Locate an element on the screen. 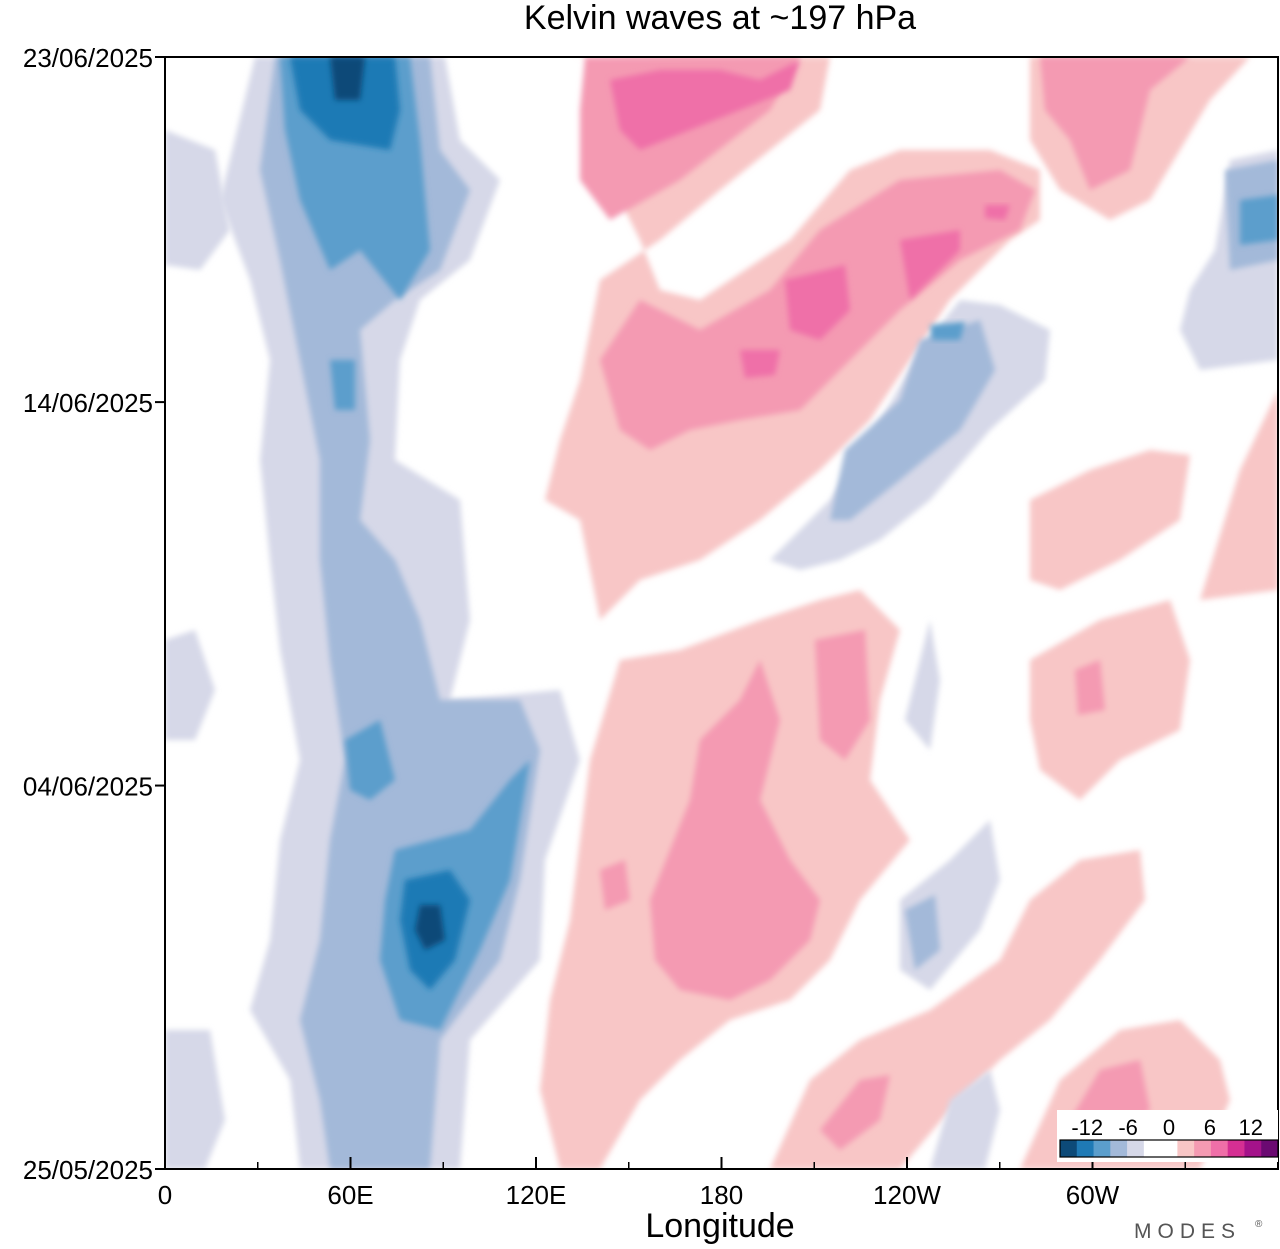 The height and width of the screenshot is (1249, 1280). neg-region-far-east-l3 is located at coordinates (1259, 220).